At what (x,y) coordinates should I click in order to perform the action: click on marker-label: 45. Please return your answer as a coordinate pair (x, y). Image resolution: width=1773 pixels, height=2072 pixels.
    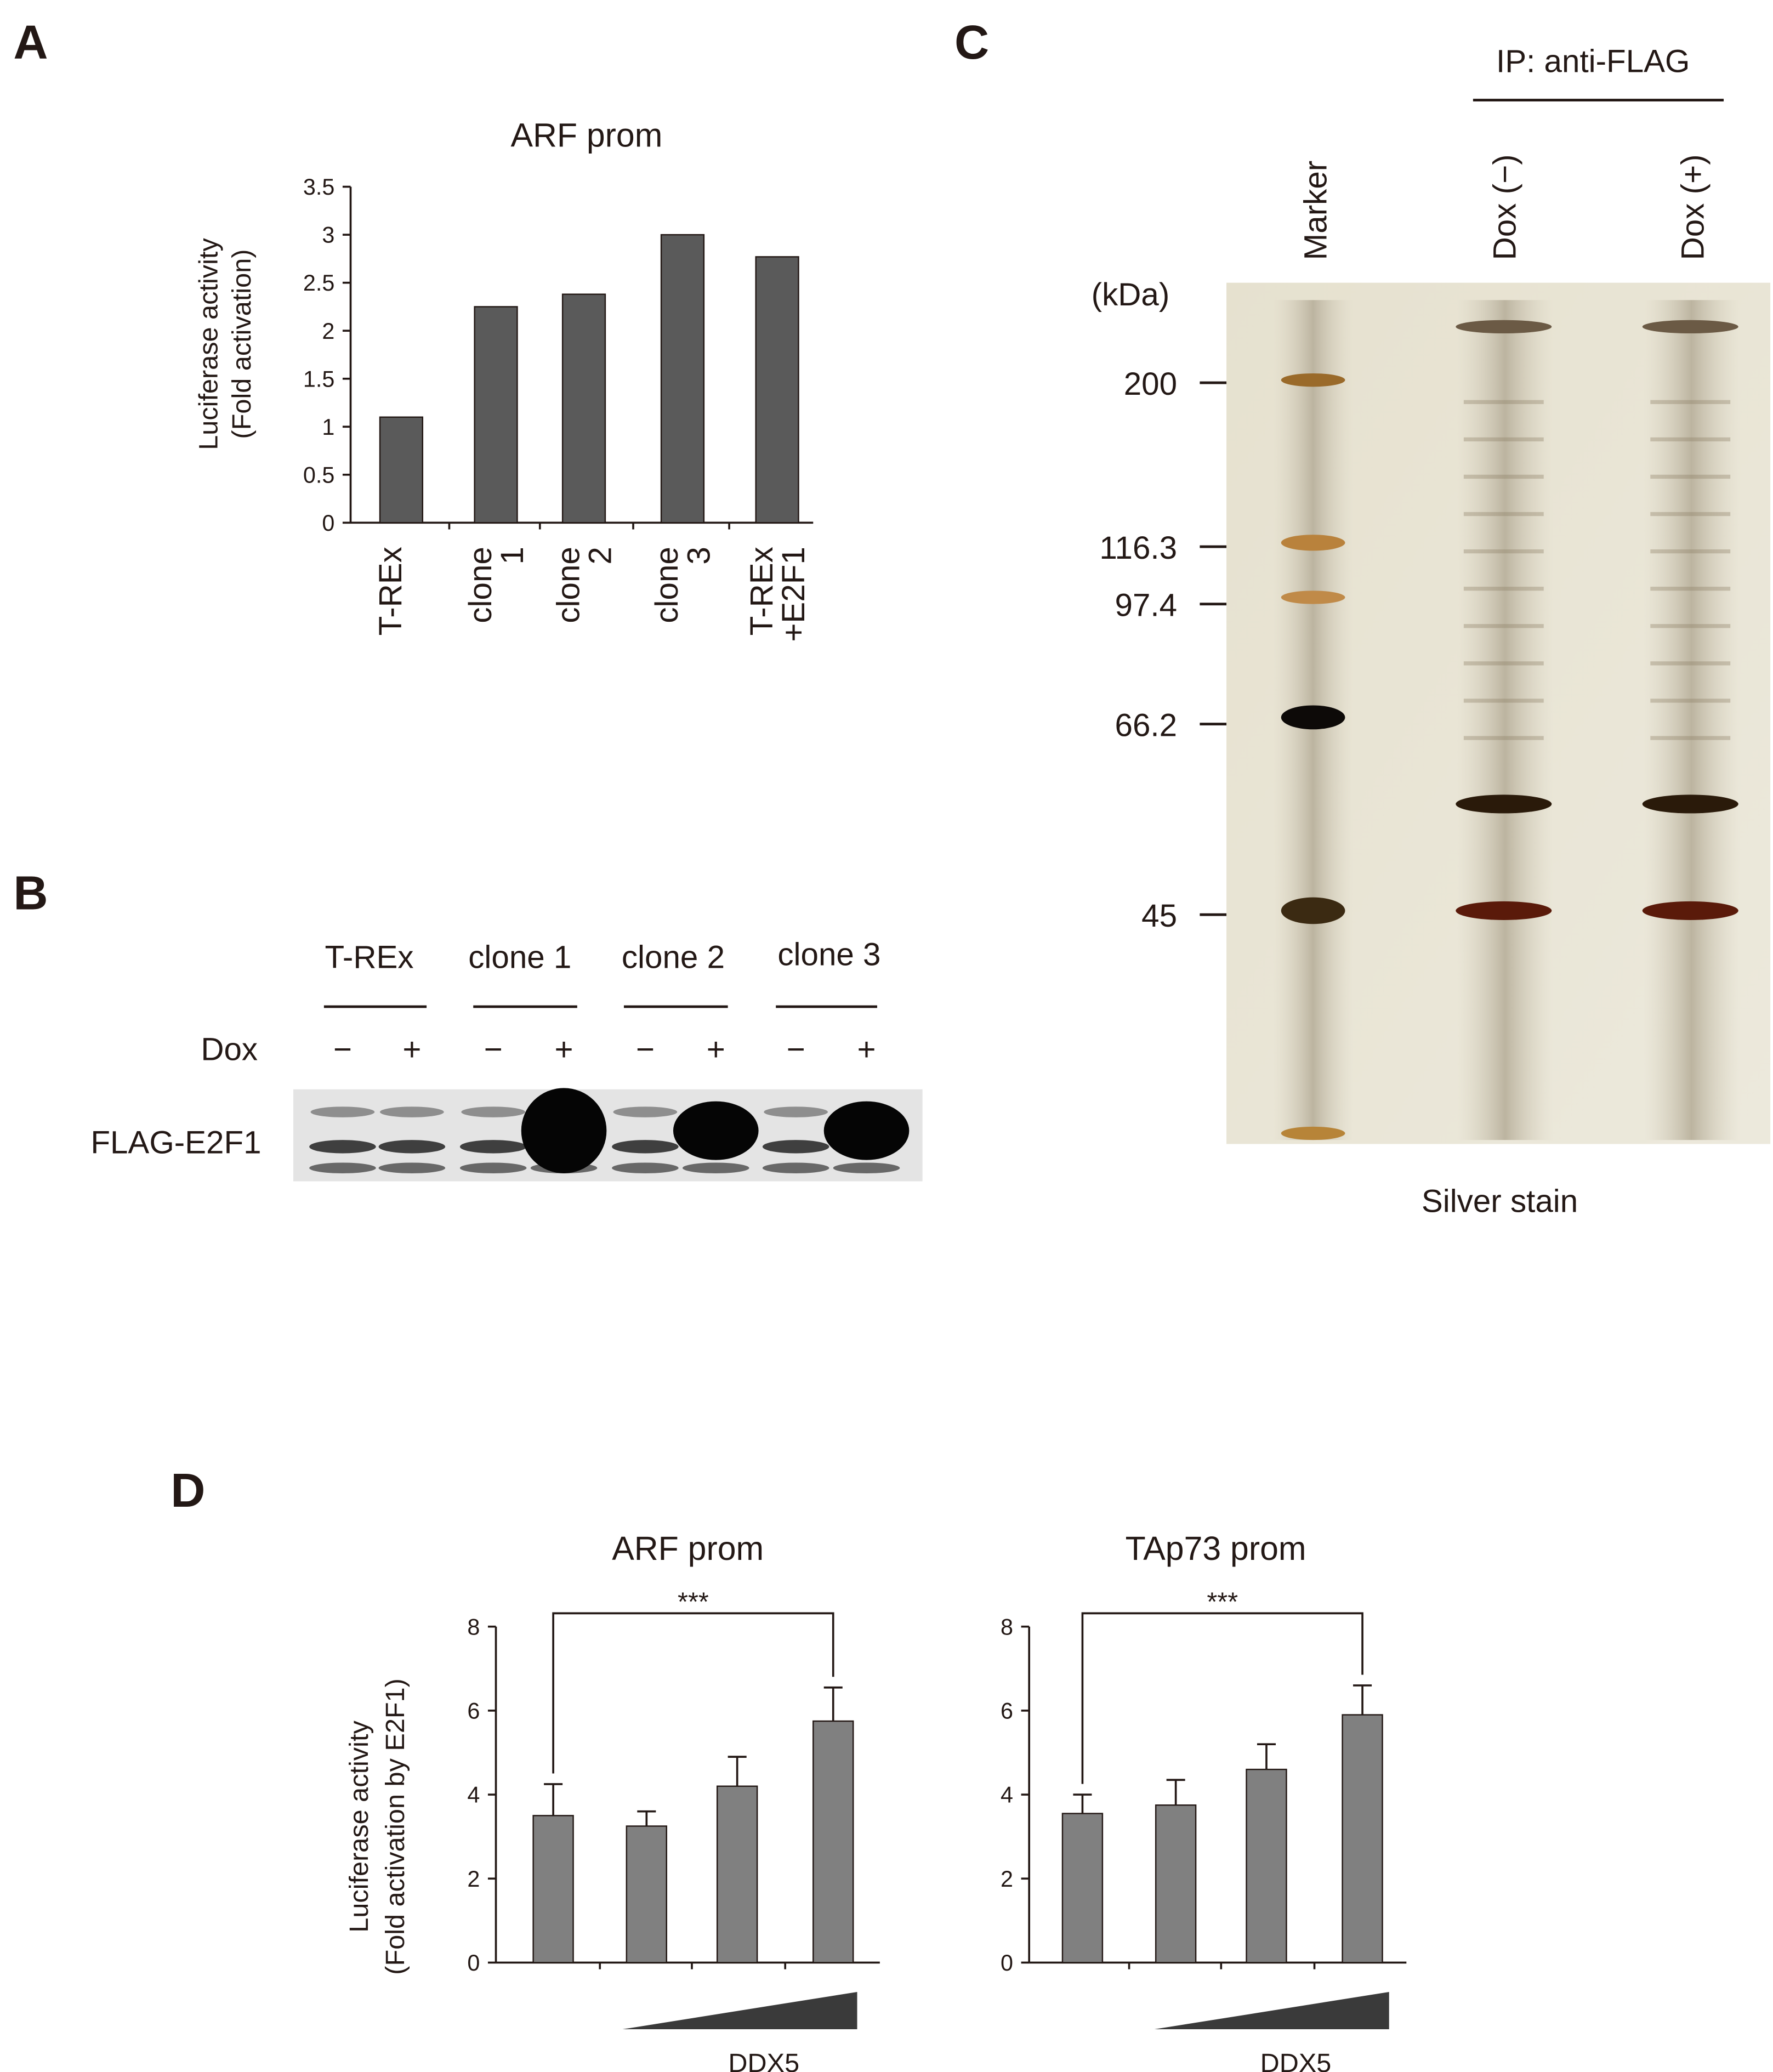
    Looking at the image, I should click on (1159, 916).